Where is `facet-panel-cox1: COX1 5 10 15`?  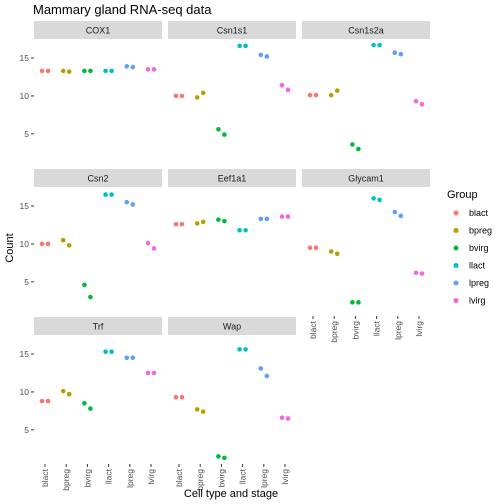
facet-panel-cox1: COX1 5 10 15 is located at coordinates (91, 80).